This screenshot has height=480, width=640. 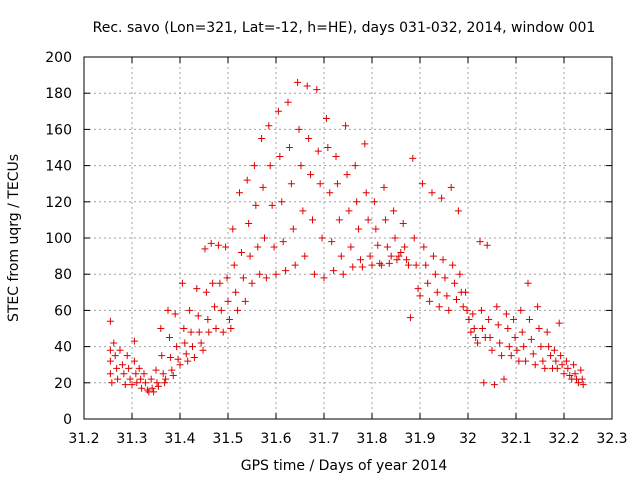 I want to click on x-tick-label: 31.2, so click(x=83, y=439).